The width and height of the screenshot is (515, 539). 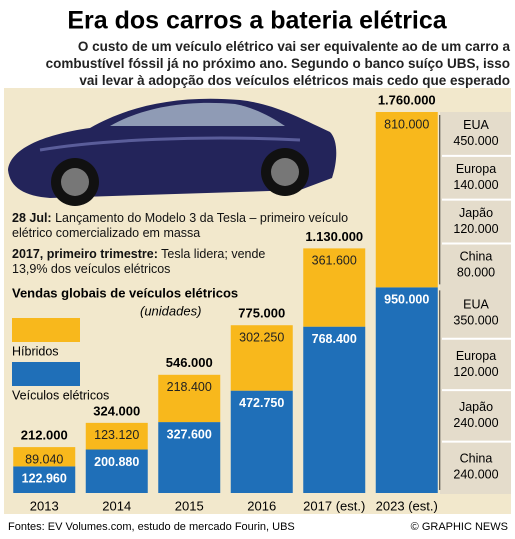 What do you see at coordinates (35, 351) in the screenshot?
I see `legend-label: Híbridos` at bounding box center [35, 351].